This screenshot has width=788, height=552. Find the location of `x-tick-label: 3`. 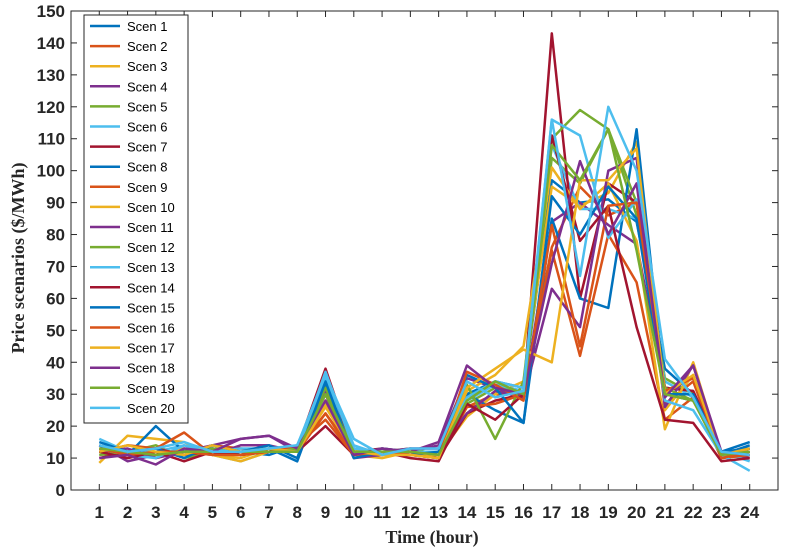

x-tick-label: 3 is located at coordinates (155, 512).